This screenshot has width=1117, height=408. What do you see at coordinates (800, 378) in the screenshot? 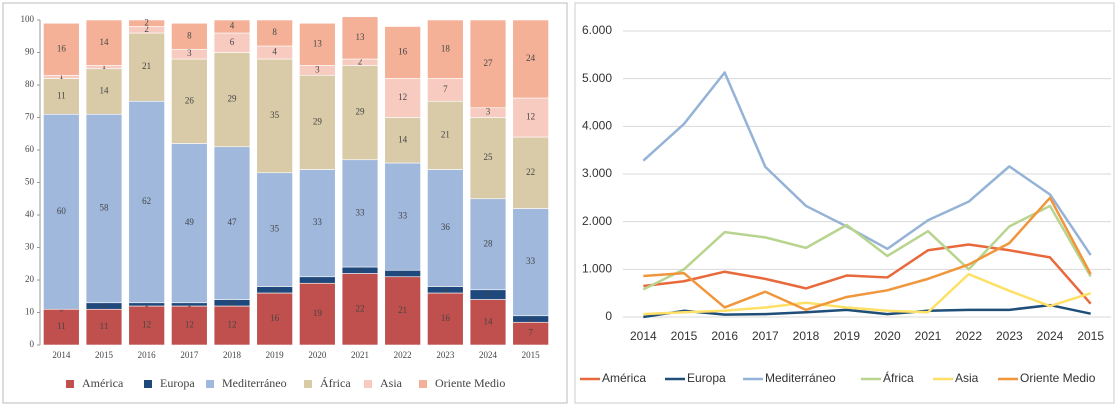
I see `legend-label: Mediterráneo` at bounding box center [800, 378].